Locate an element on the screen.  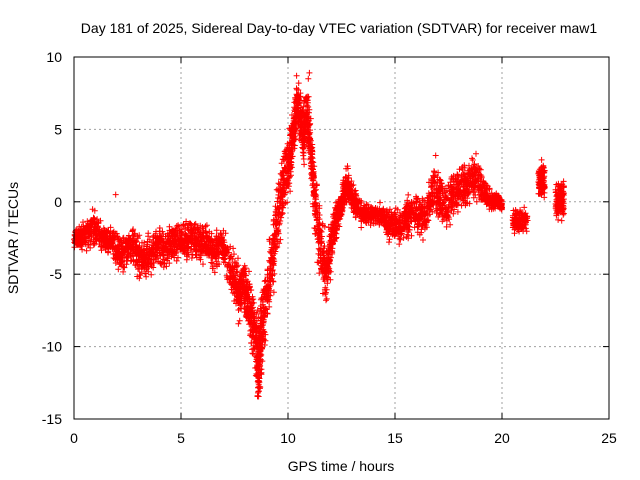
x-tick-label: 10 is located at coordinates (288, 438).